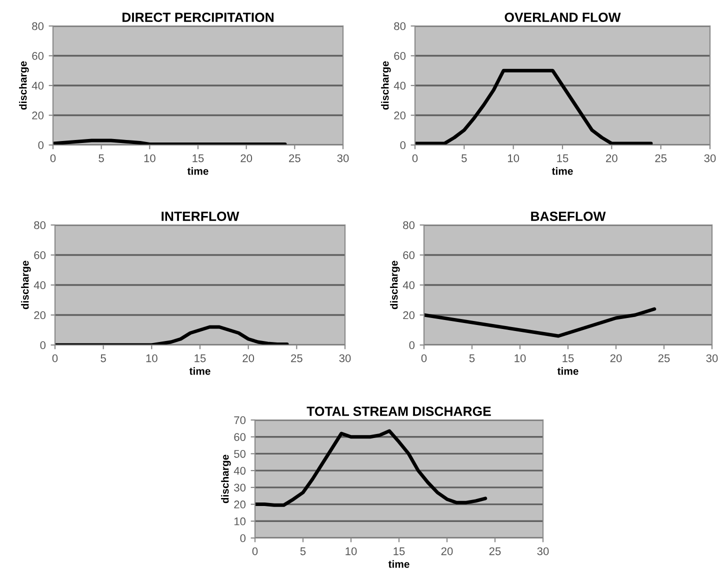  I want to click on y-tick-label: 70, so click(240, 420).